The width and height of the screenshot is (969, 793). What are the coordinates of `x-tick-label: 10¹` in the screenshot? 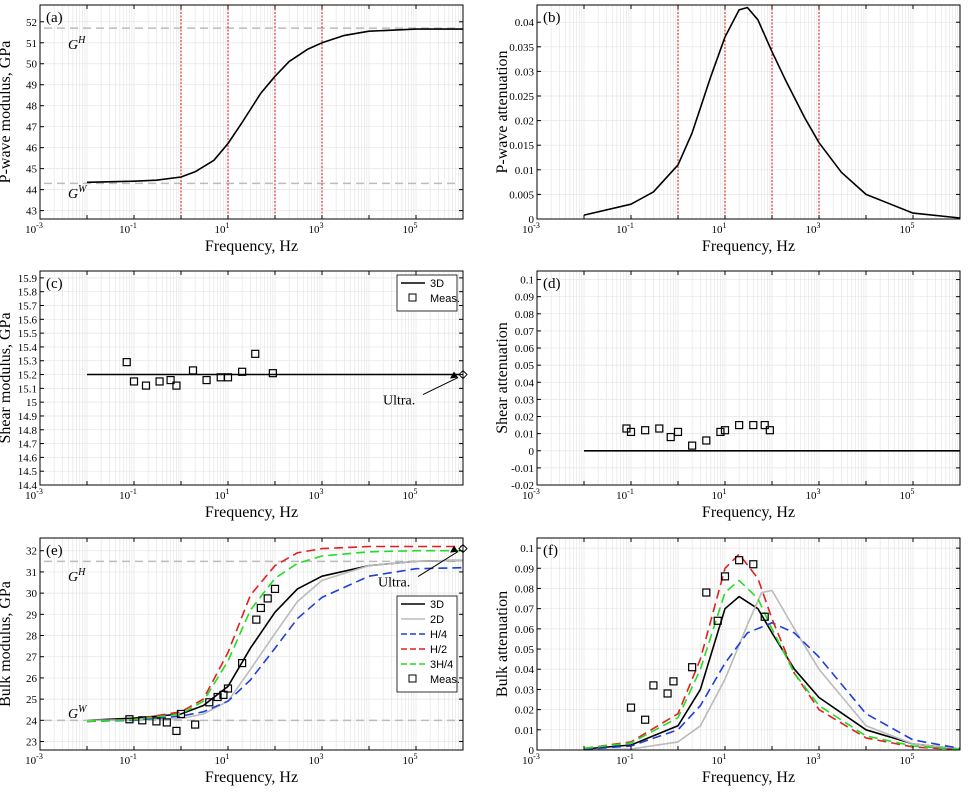 It's located at (222, 228).